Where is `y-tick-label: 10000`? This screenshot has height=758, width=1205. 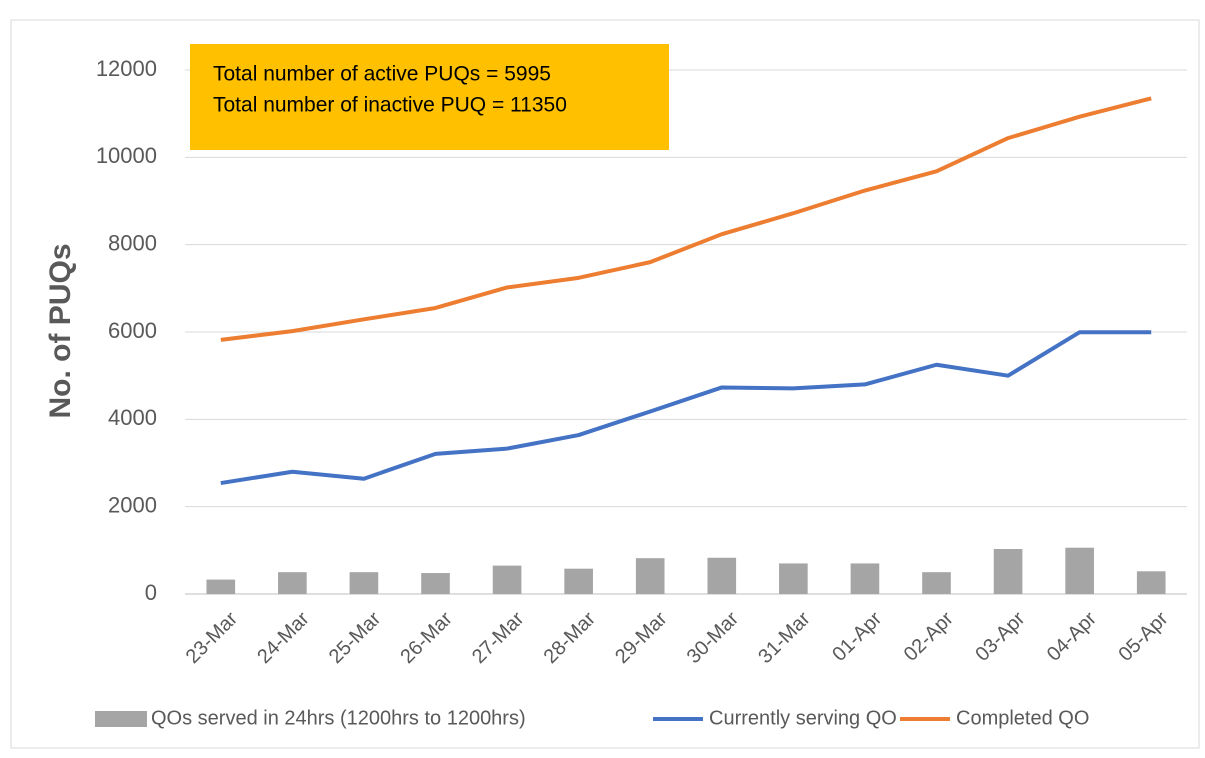 y-tick-label: 10000 is located at coordinates (126, 155).